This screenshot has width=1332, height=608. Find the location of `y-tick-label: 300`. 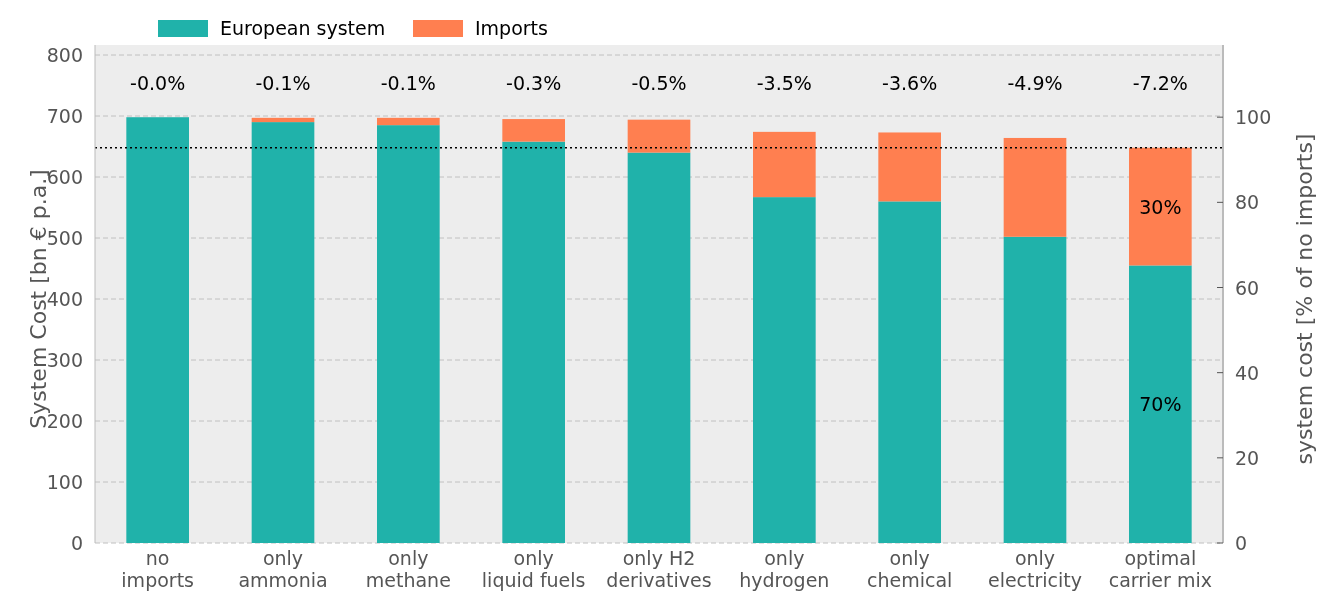

y-tick-label: 300 is located at coordinates (64, 360).